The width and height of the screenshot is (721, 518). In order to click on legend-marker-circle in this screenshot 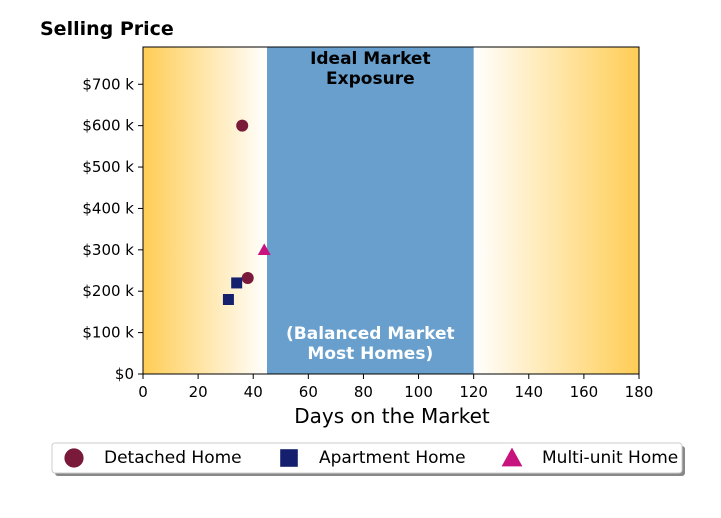, I will do `click(74, 458)`.